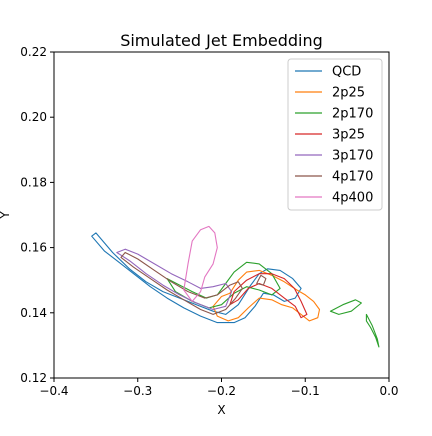 This screenshot has width=432, height=436. What do you see at coordinates (221, 391) in the screenshot?
I see `x-tick-label: −0.2` at bounding box center [221, 391].